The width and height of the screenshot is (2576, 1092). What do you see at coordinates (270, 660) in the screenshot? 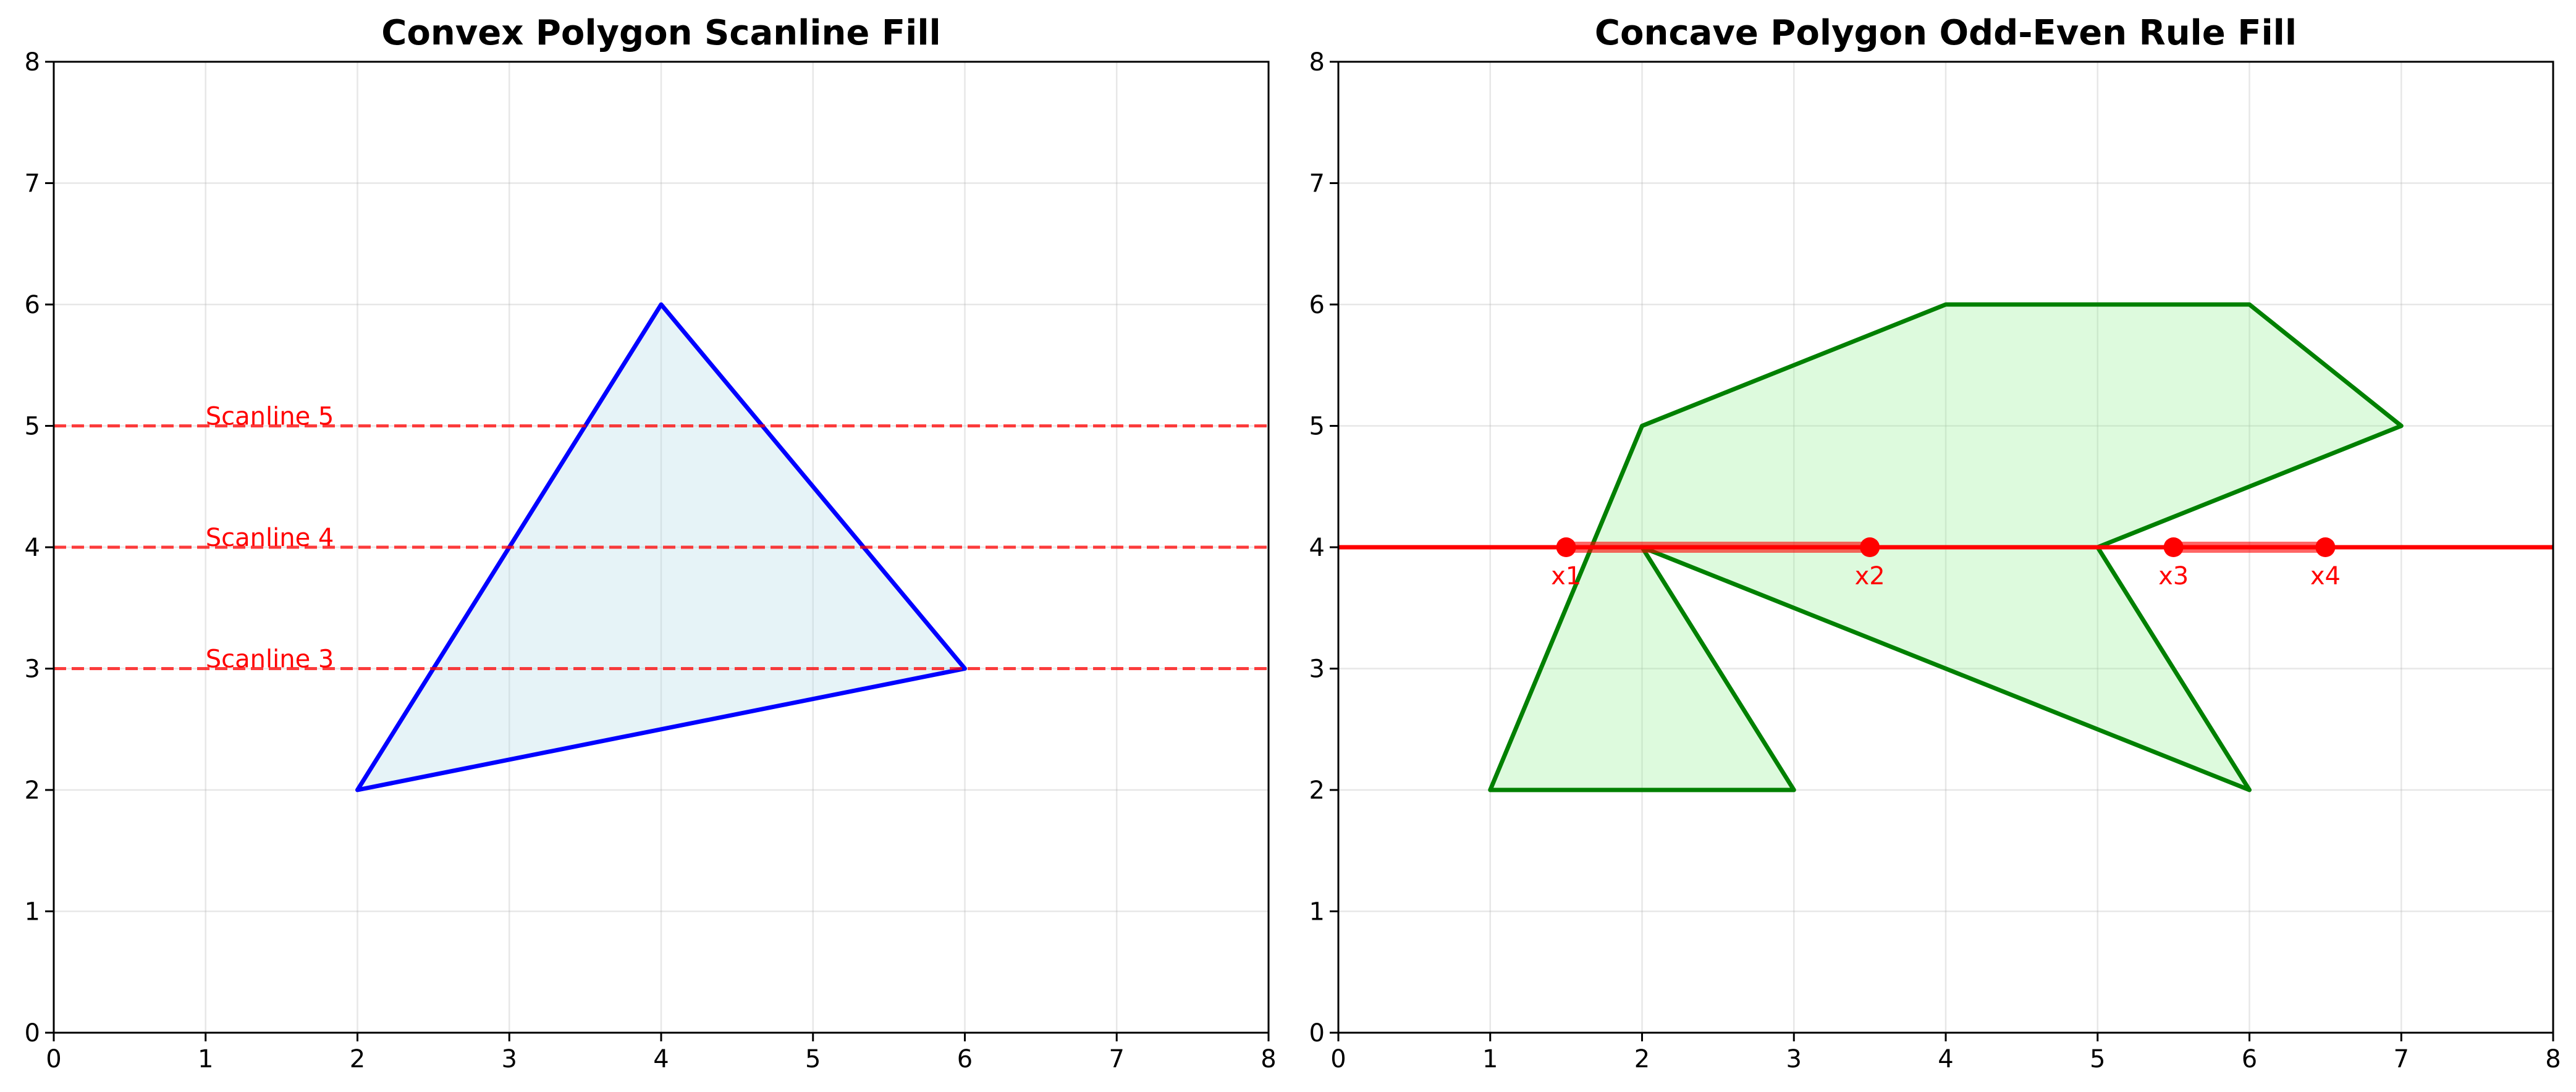
I see `scanline-label: Scanline 3` at bounding box center [270, 660].